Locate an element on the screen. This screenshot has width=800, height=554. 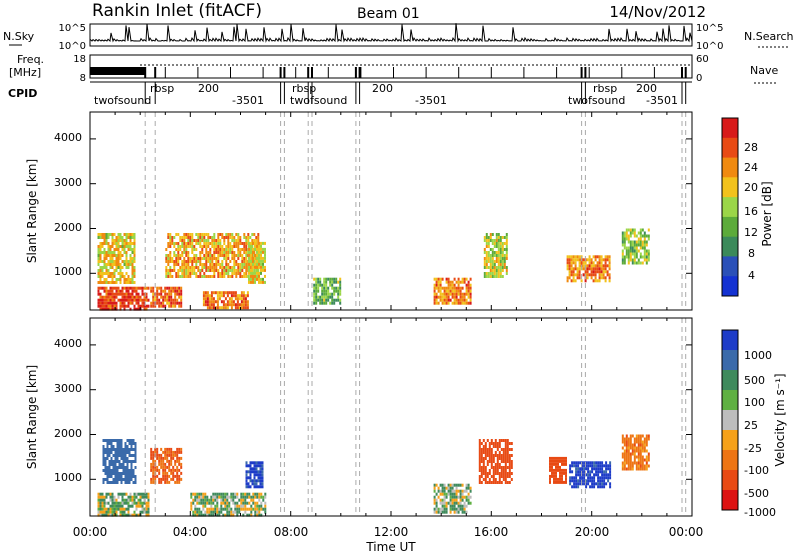
cpid-name-twofsound-2: twofsound is located at coordinates (318, 100).